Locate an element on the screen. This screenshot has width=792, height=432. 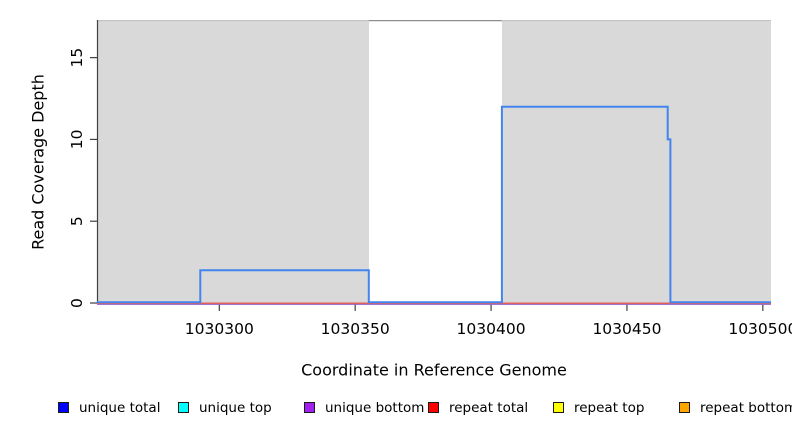
x-tick-label: 1030300 is located at coordinates (219, 329).